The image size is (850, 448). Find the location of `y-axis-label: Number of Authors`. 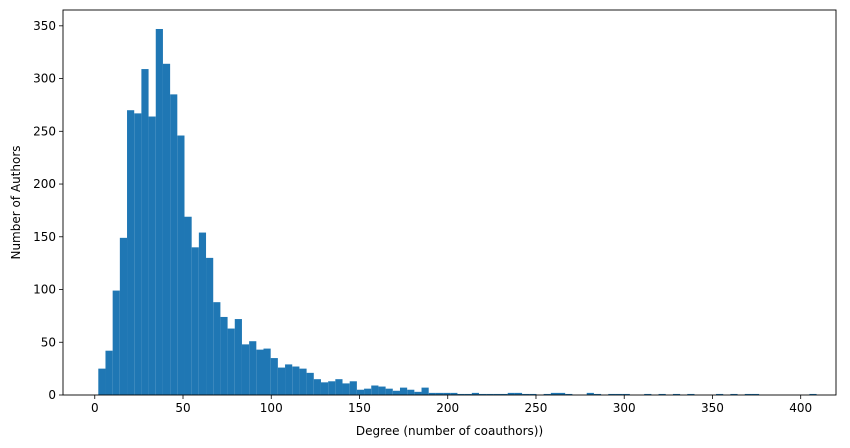

y-axis-label: Number of Authors is located at coordinates (16, 202).